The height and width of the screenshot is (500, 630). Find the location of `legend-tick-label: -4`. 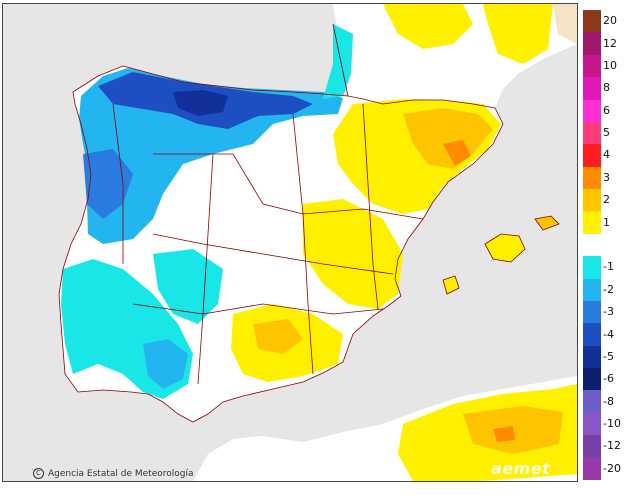

legend-tick-label: -4 is located at coordinates (608, 334).